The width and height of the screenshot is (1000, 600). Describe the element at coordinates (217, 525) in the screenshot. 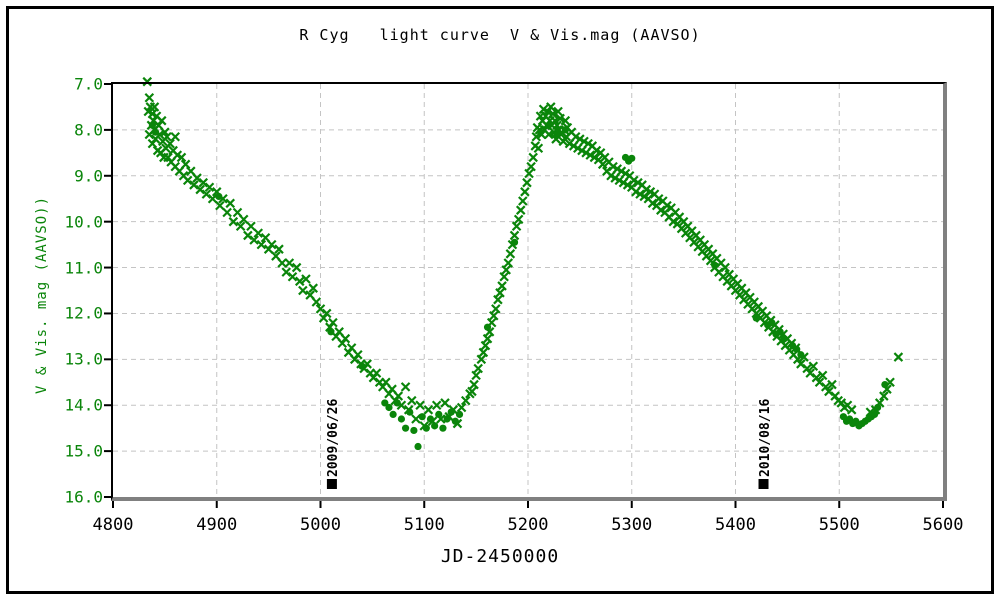

I see `x-tick-label: 4900` at that location.